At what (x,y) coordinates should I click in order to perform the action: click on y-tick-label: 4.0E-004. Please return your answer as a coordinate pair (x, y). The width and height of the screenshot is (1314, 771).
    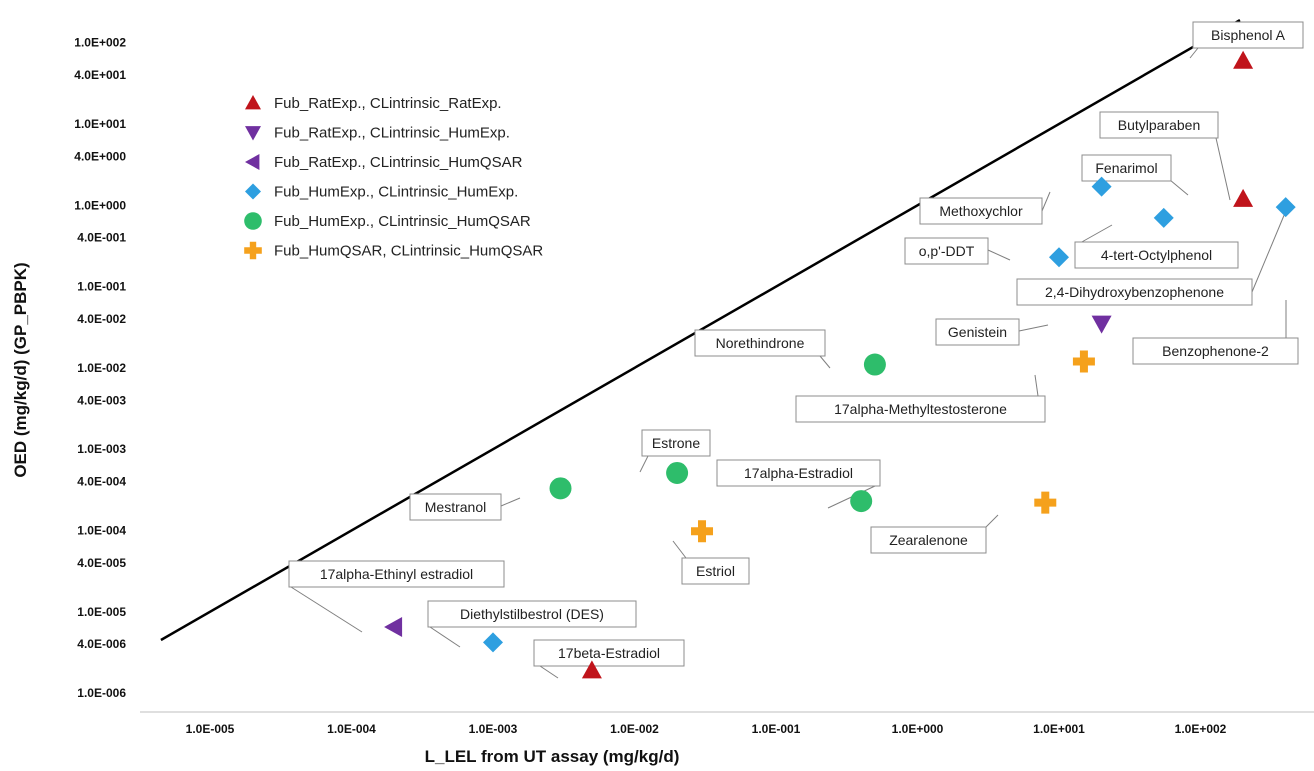
    Looking at the image, I should click on (101, 482).